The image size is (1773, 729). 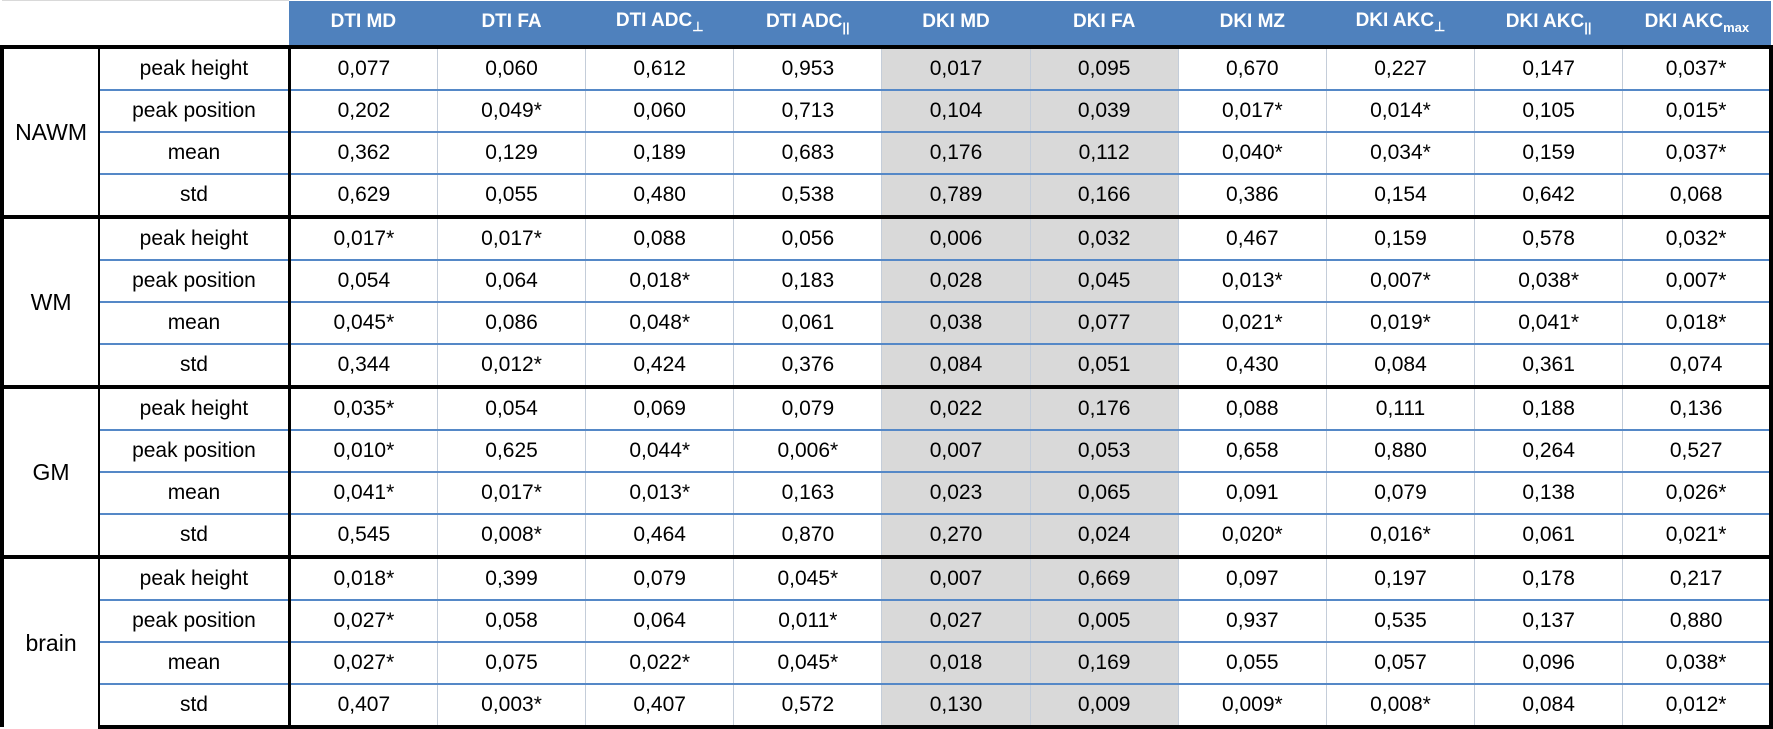 What do you see at coordinates (1400, 24) in the screenshot?
I see `column-header: DKI AKC⊥` at bounding box center [1400, 24].